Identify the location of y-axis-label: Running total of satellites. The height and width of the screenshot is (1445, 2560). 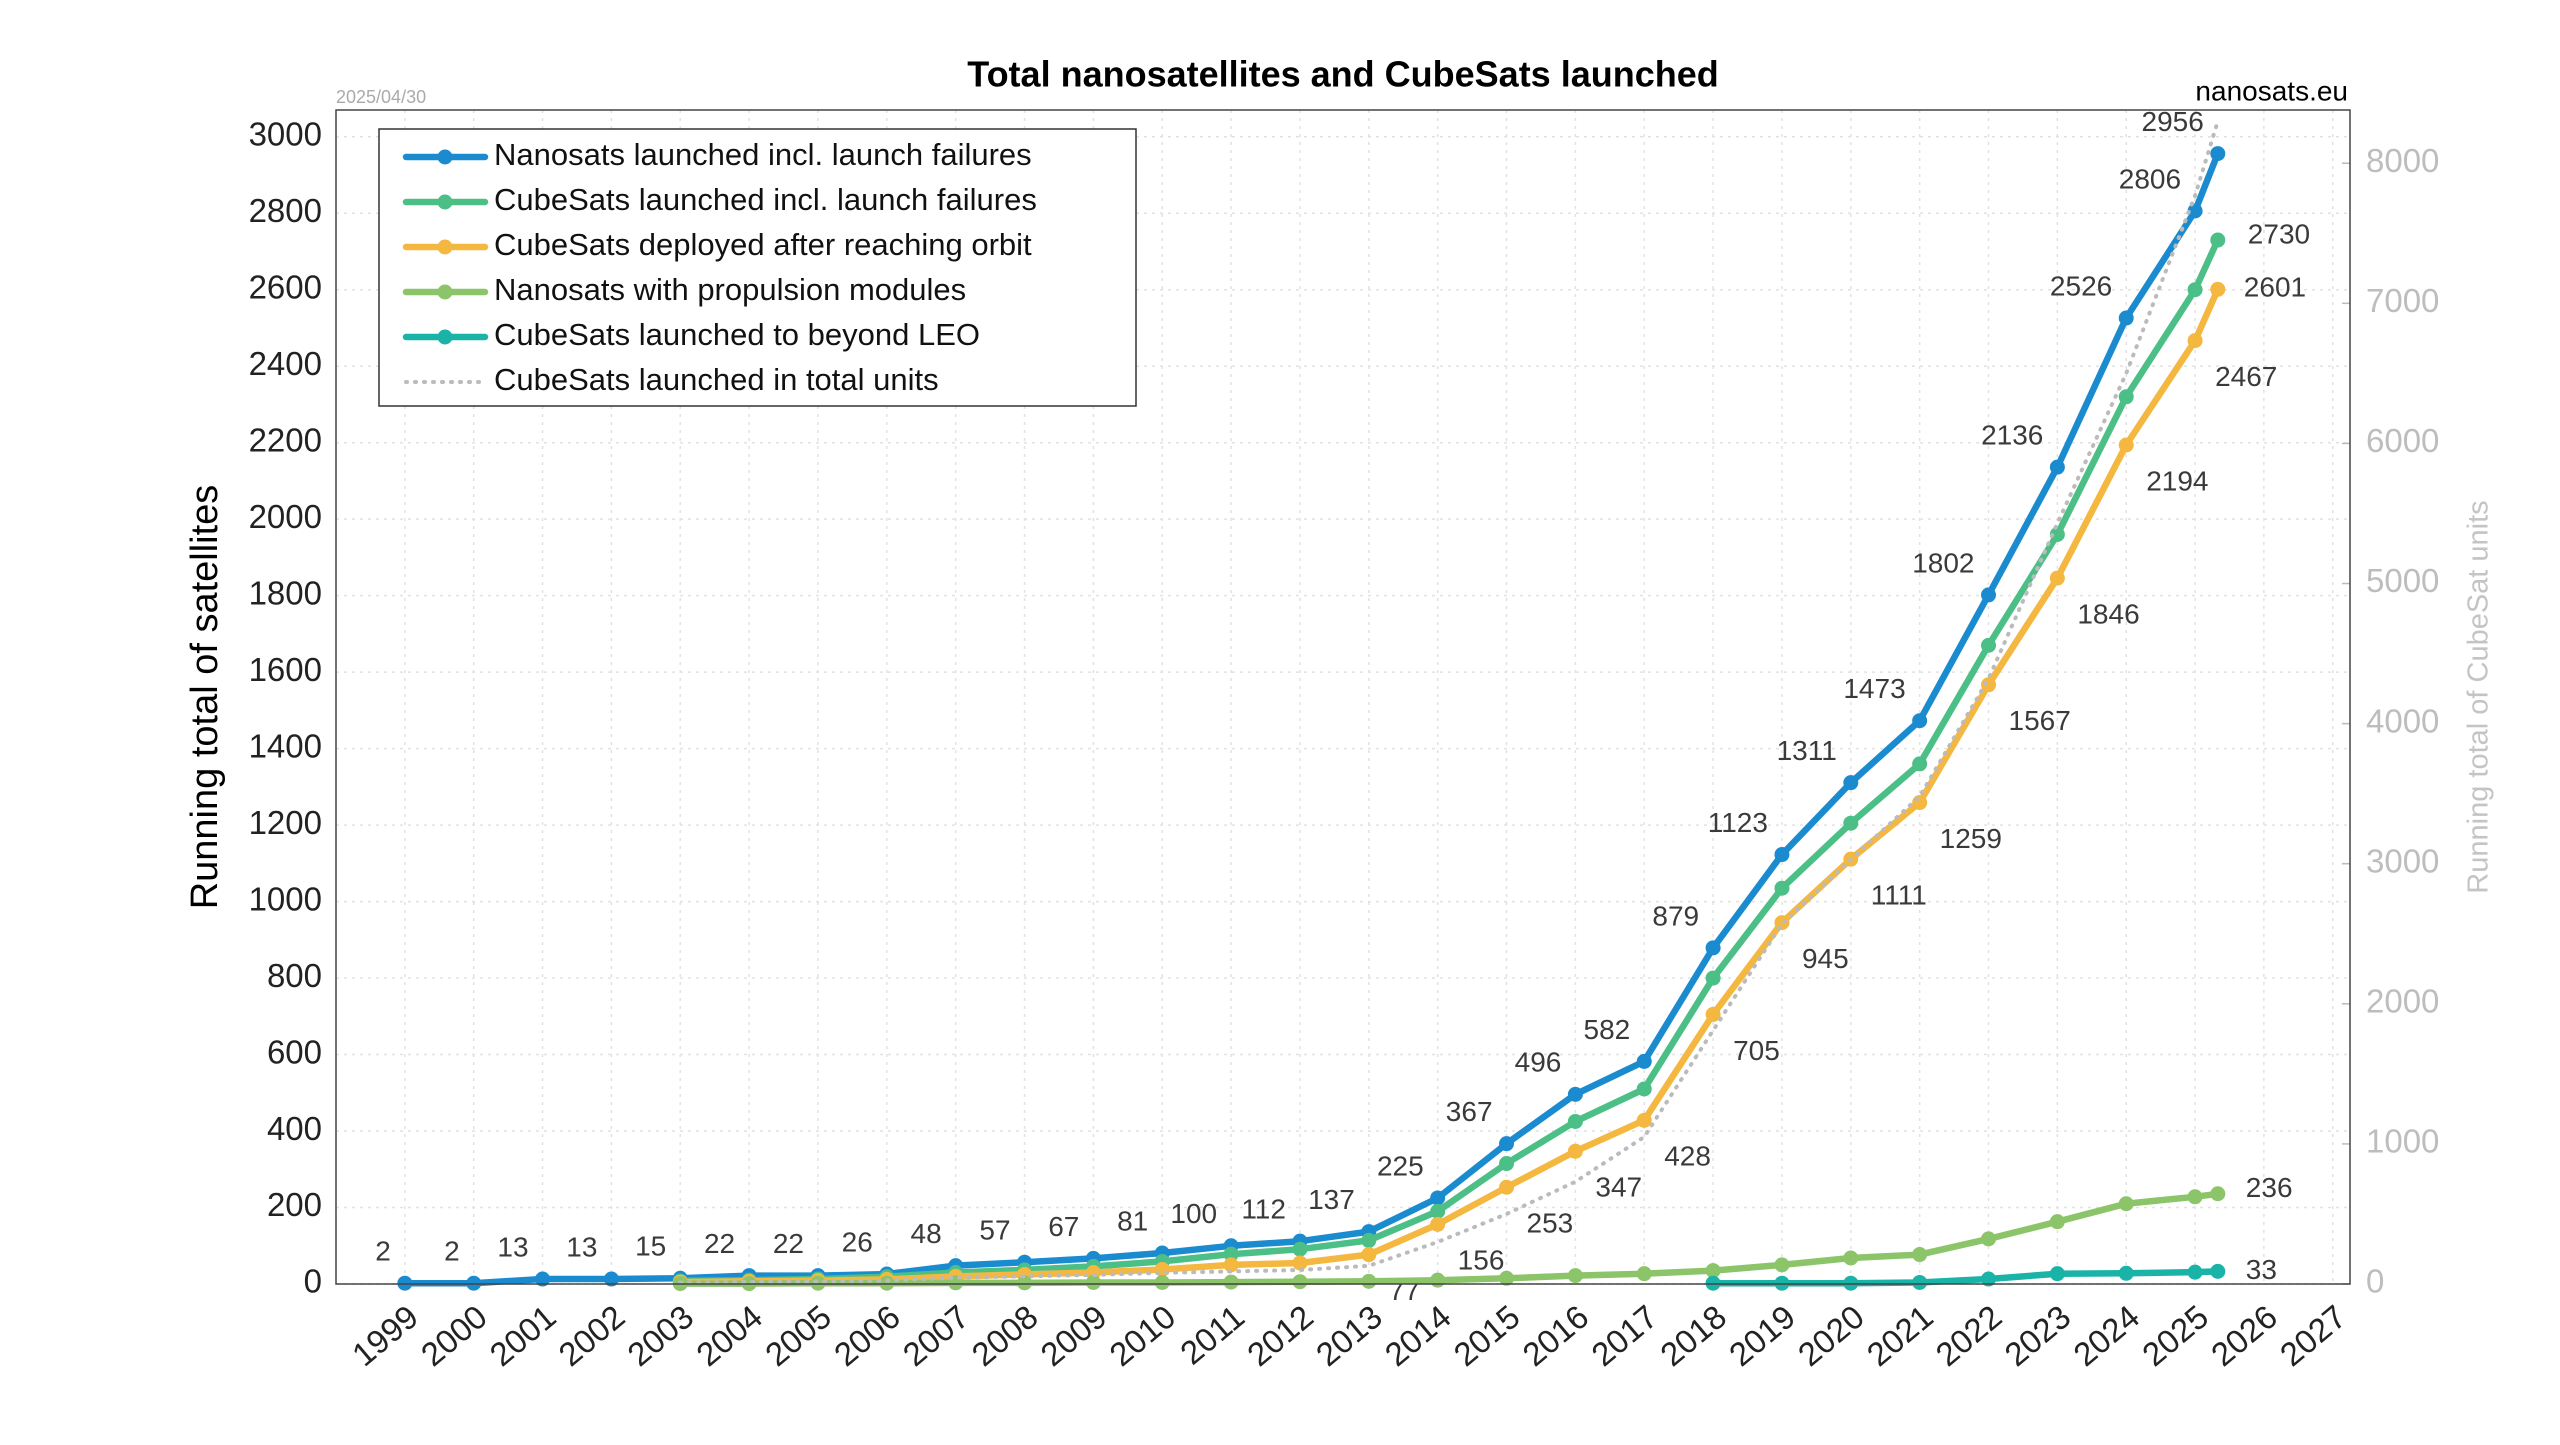
(205, 697).